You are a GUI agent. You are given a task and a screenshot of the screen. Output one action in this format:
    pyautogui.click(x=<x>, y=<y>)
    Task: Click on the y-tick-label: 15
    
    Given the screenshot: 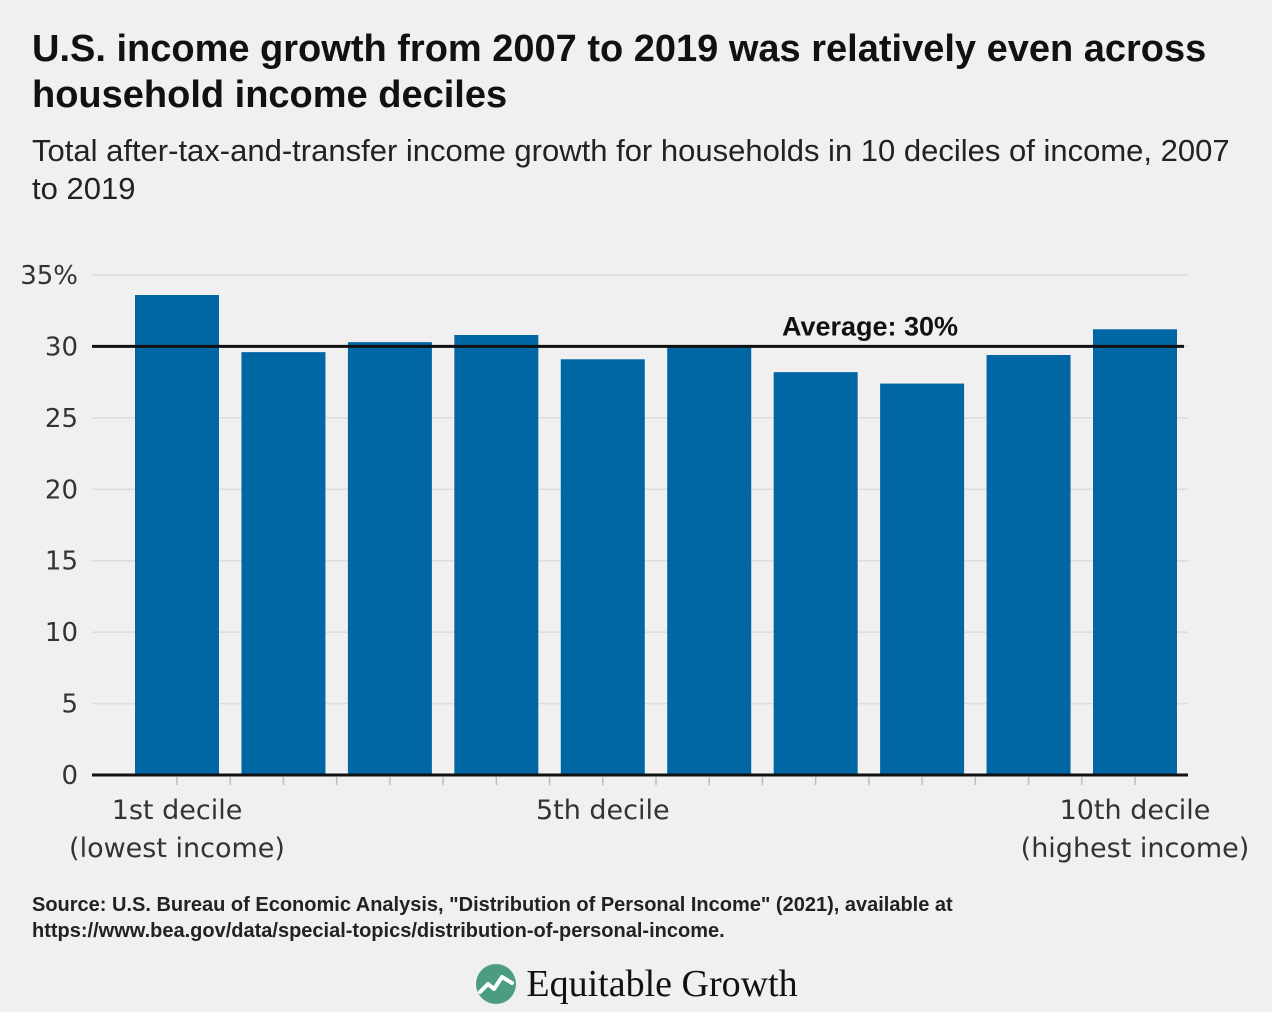 What is the action you would take?
    pyautogui.click(x=61, y=562)
    